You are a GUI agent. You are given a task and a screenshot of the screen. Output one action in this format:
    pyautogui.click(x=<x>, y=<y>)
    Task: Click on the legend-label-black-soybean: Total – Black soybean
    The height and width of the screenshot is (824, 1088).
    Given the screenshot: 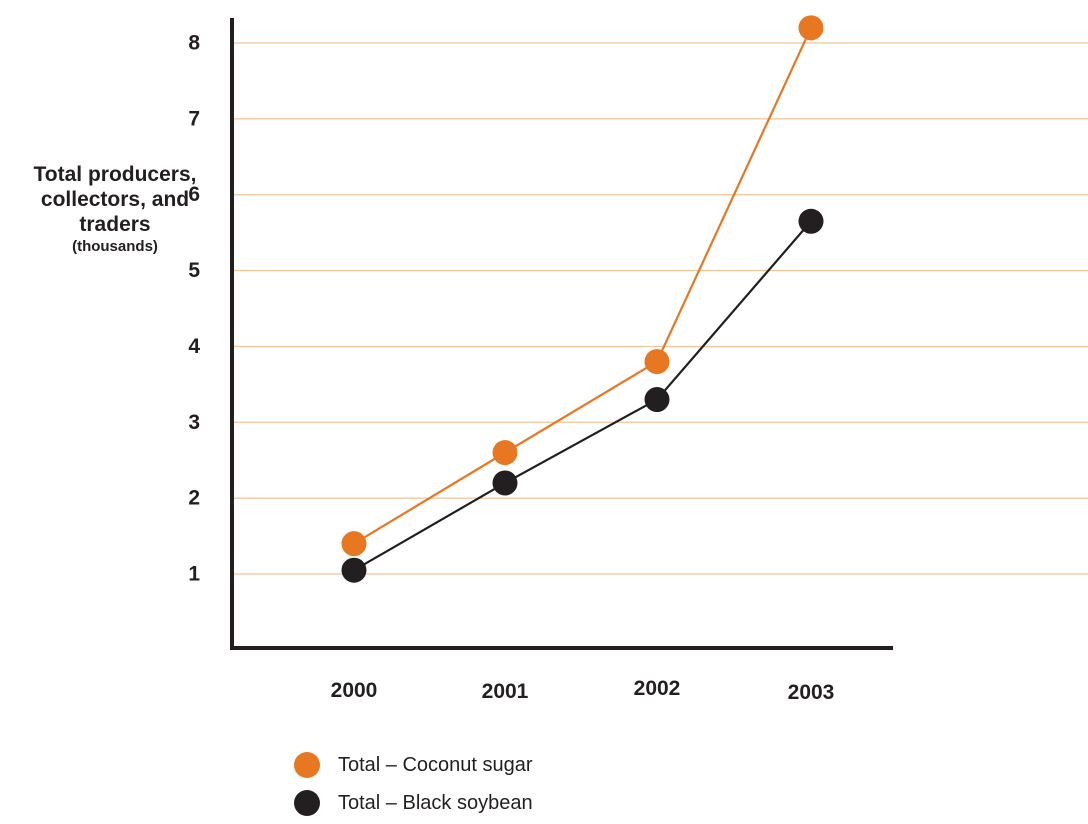 What is the action you would take?
    pyautogui.click(x=435, y=802)
    